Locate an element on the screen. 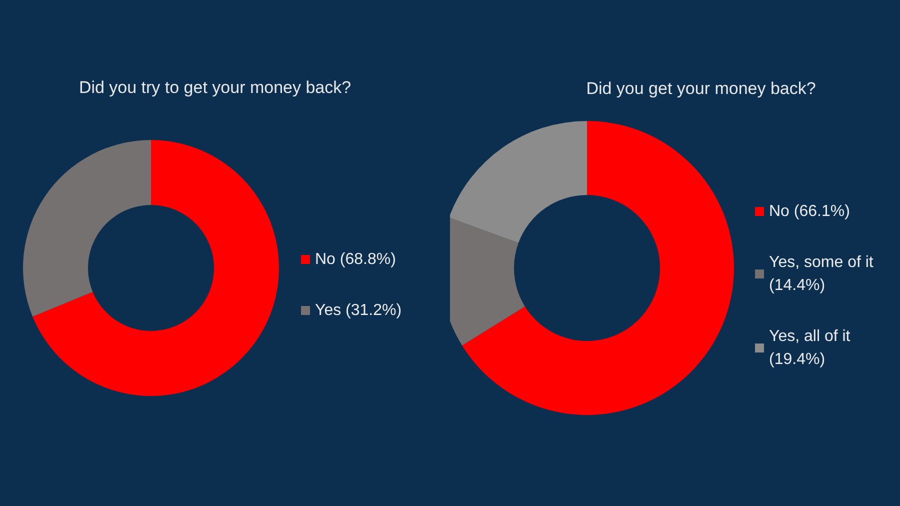 This screenshot has height=506, width=900. legend-label: Yes, some of it (14.4%) is located at coordinates (823, 274).